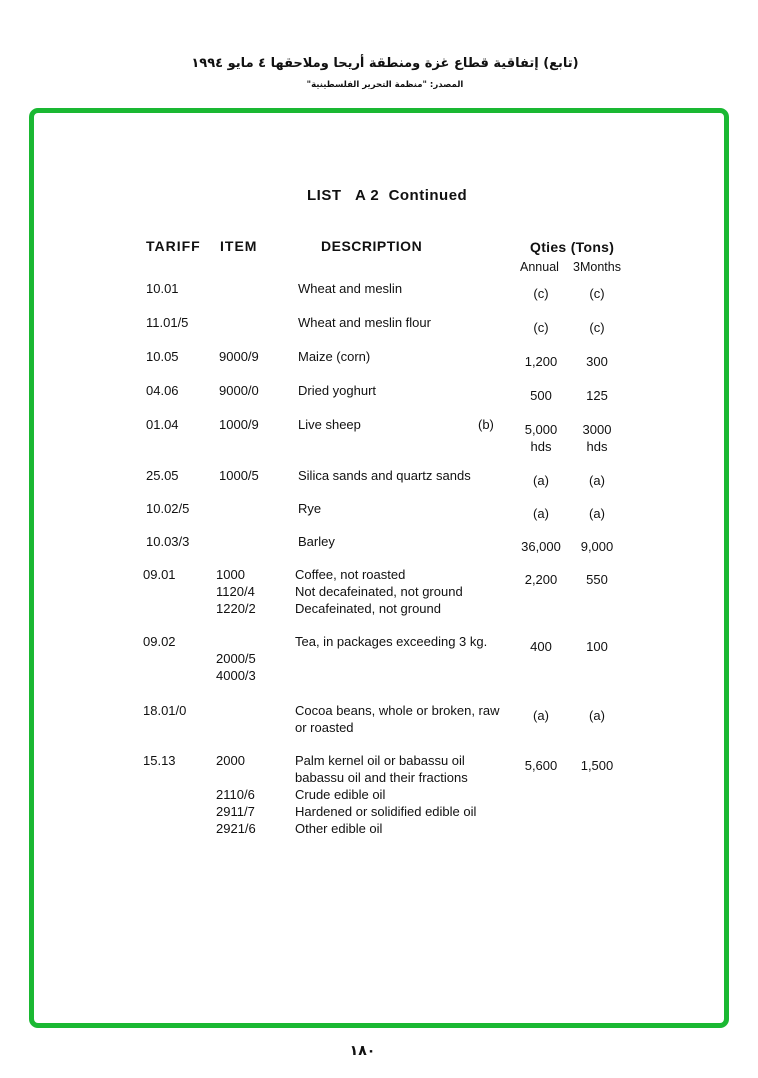 The height and width of the screenshot is (1078, 758). Describe the element at coordinates (239, 246) in the screenshot. I see `column-header-item: ITEM` at that location.